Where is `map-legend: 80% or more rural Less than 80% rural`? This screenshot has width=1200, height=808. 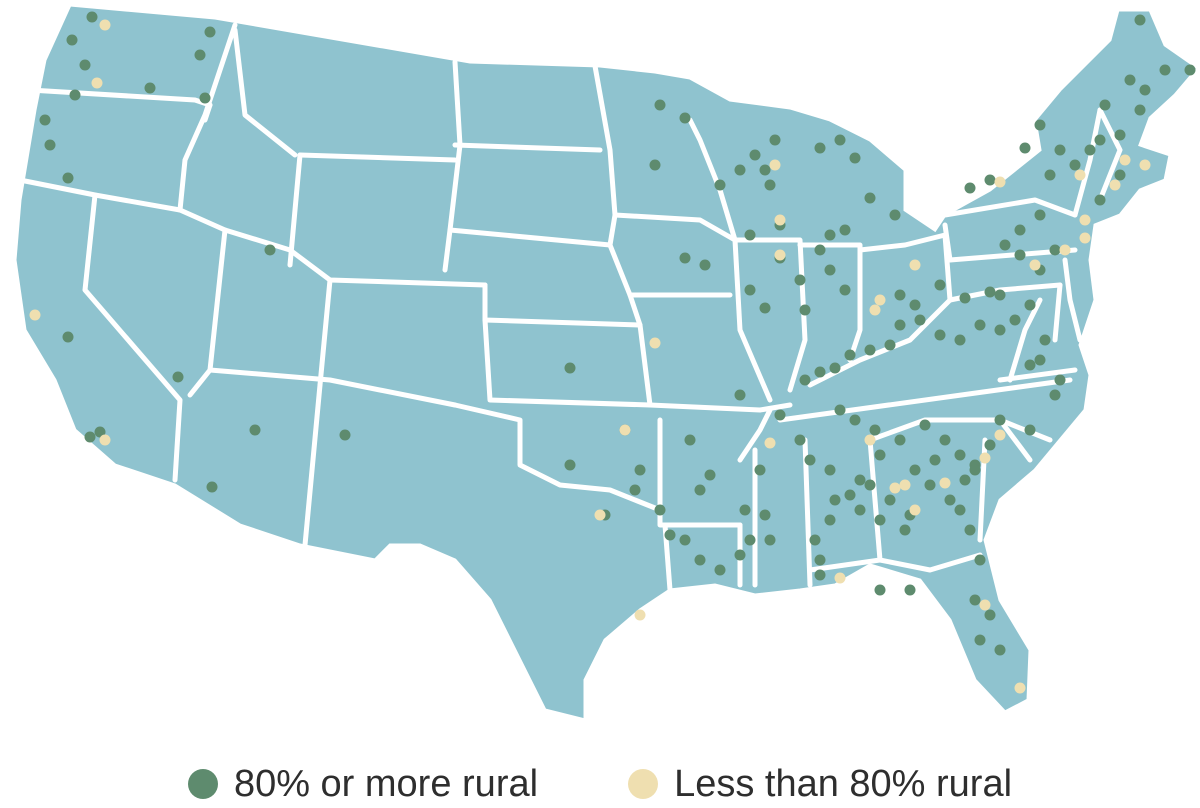 map-legend: 80% or more rural Less than 80% rural is located at coordinates (600, 784).